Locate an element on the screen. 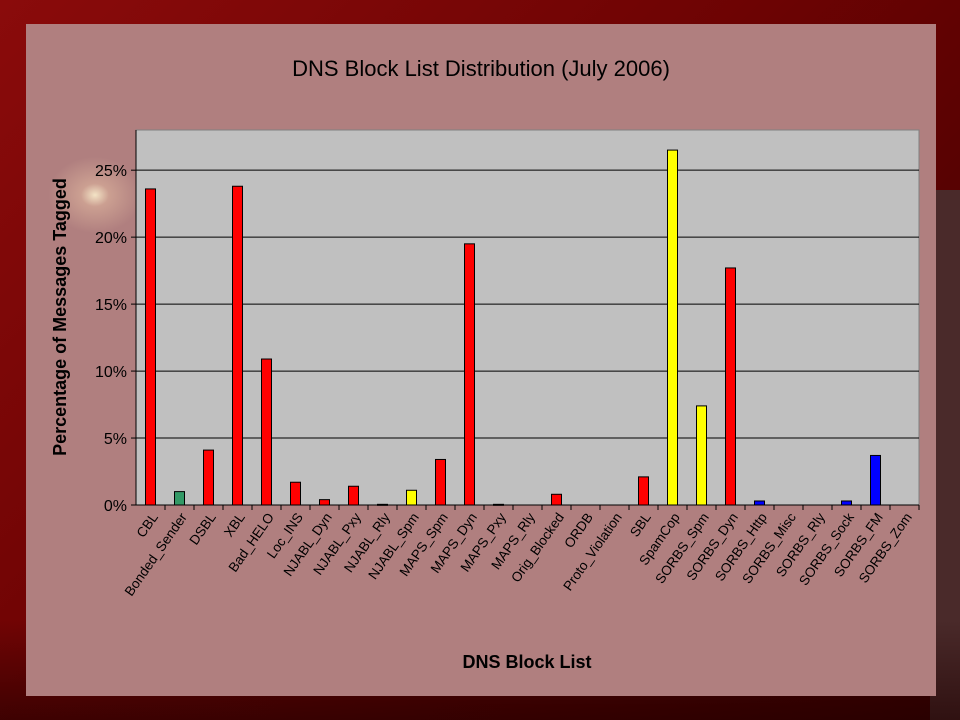 Image resolution: width=960 pixels, height=720 pixels. x-tick-label: CBL is located at coordinates (148, 525).